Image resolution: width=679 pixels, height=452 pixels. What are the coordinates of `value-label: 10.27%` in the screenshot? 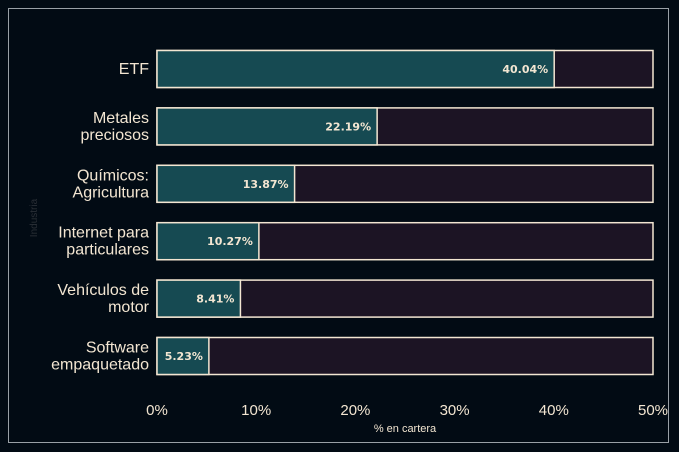 It's located at (230, 241).